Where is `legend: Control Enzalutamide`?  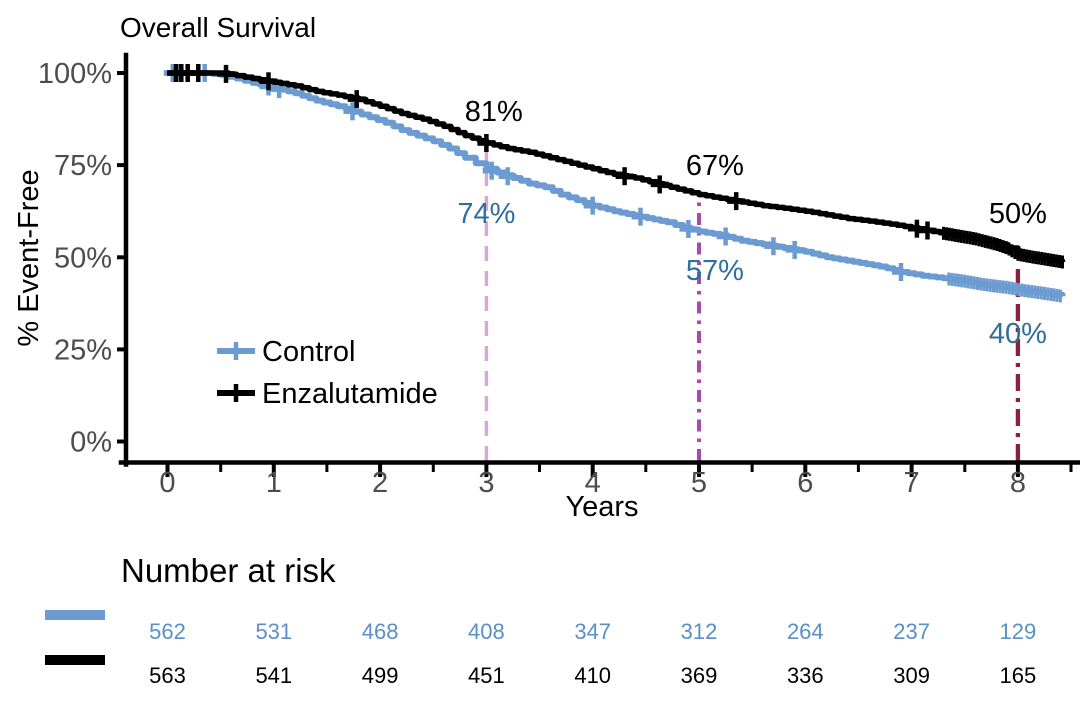
legend: Control Enzalutamide is located at coordinates (327, 373).